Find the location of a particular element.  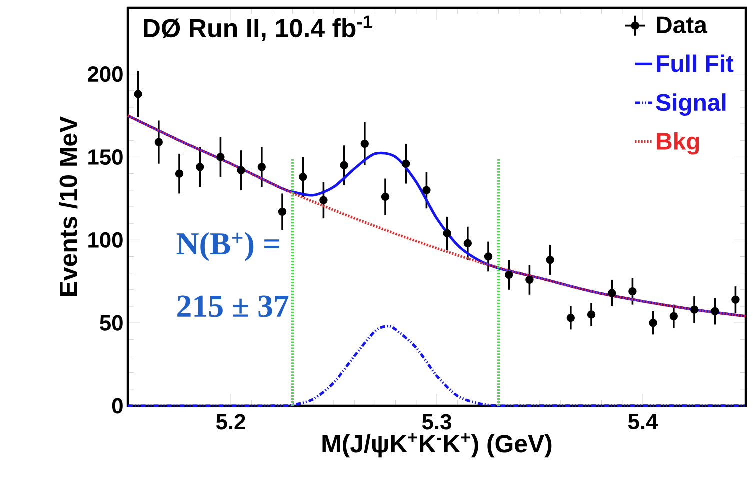

annotation: 215 ± 37 is located at coordinates (233, 307).